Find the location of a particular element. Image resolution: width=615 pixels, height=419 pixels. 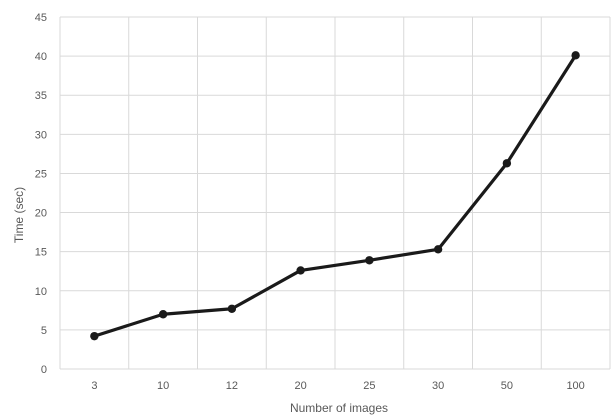

x-tick-label: 12 is located at coordinates (232, 386).